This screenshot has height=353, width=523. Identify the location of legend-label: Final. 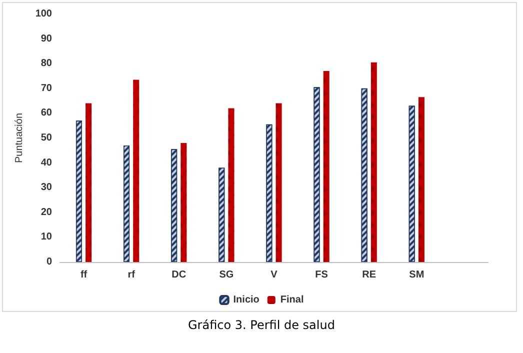
(292, 300).